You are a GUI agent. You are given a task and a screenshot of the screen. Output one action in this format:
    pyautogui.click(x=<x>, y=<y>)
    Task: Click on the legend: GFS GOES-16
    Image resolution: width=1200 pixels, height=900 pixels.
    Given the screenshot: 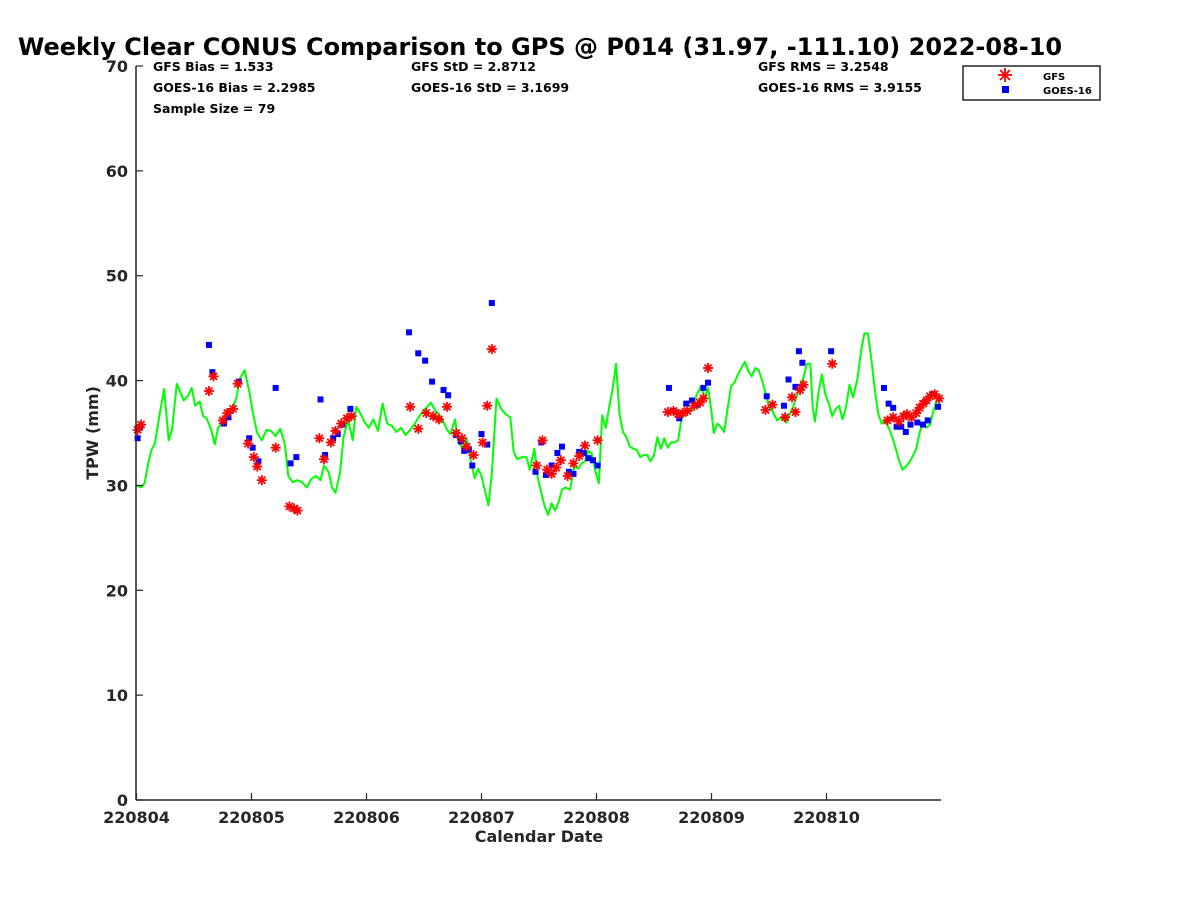 What is the action you would take?
    pyautogui.click(x=1031, y=83)
    